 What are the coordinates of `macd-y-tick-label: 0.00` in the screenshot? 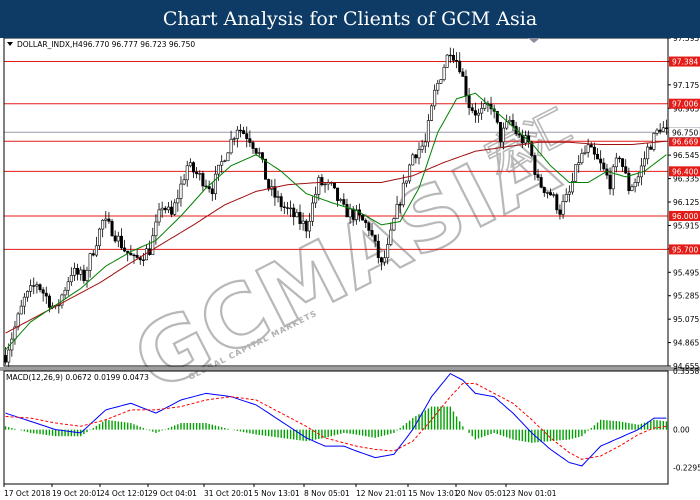 It's located at (681, 430).